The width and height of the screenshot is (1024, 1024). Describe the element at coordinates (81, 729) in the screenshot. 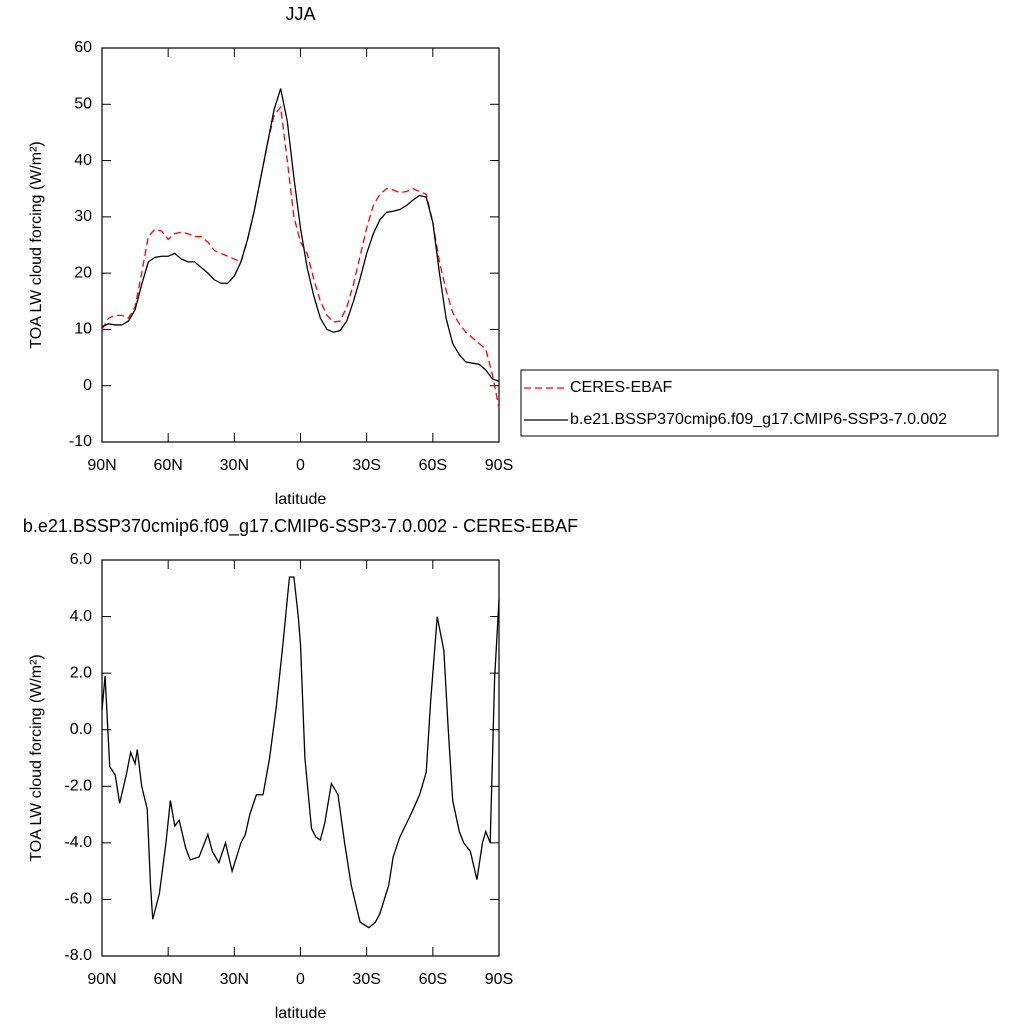

I see `y-tick-label: 0.0` at that location.